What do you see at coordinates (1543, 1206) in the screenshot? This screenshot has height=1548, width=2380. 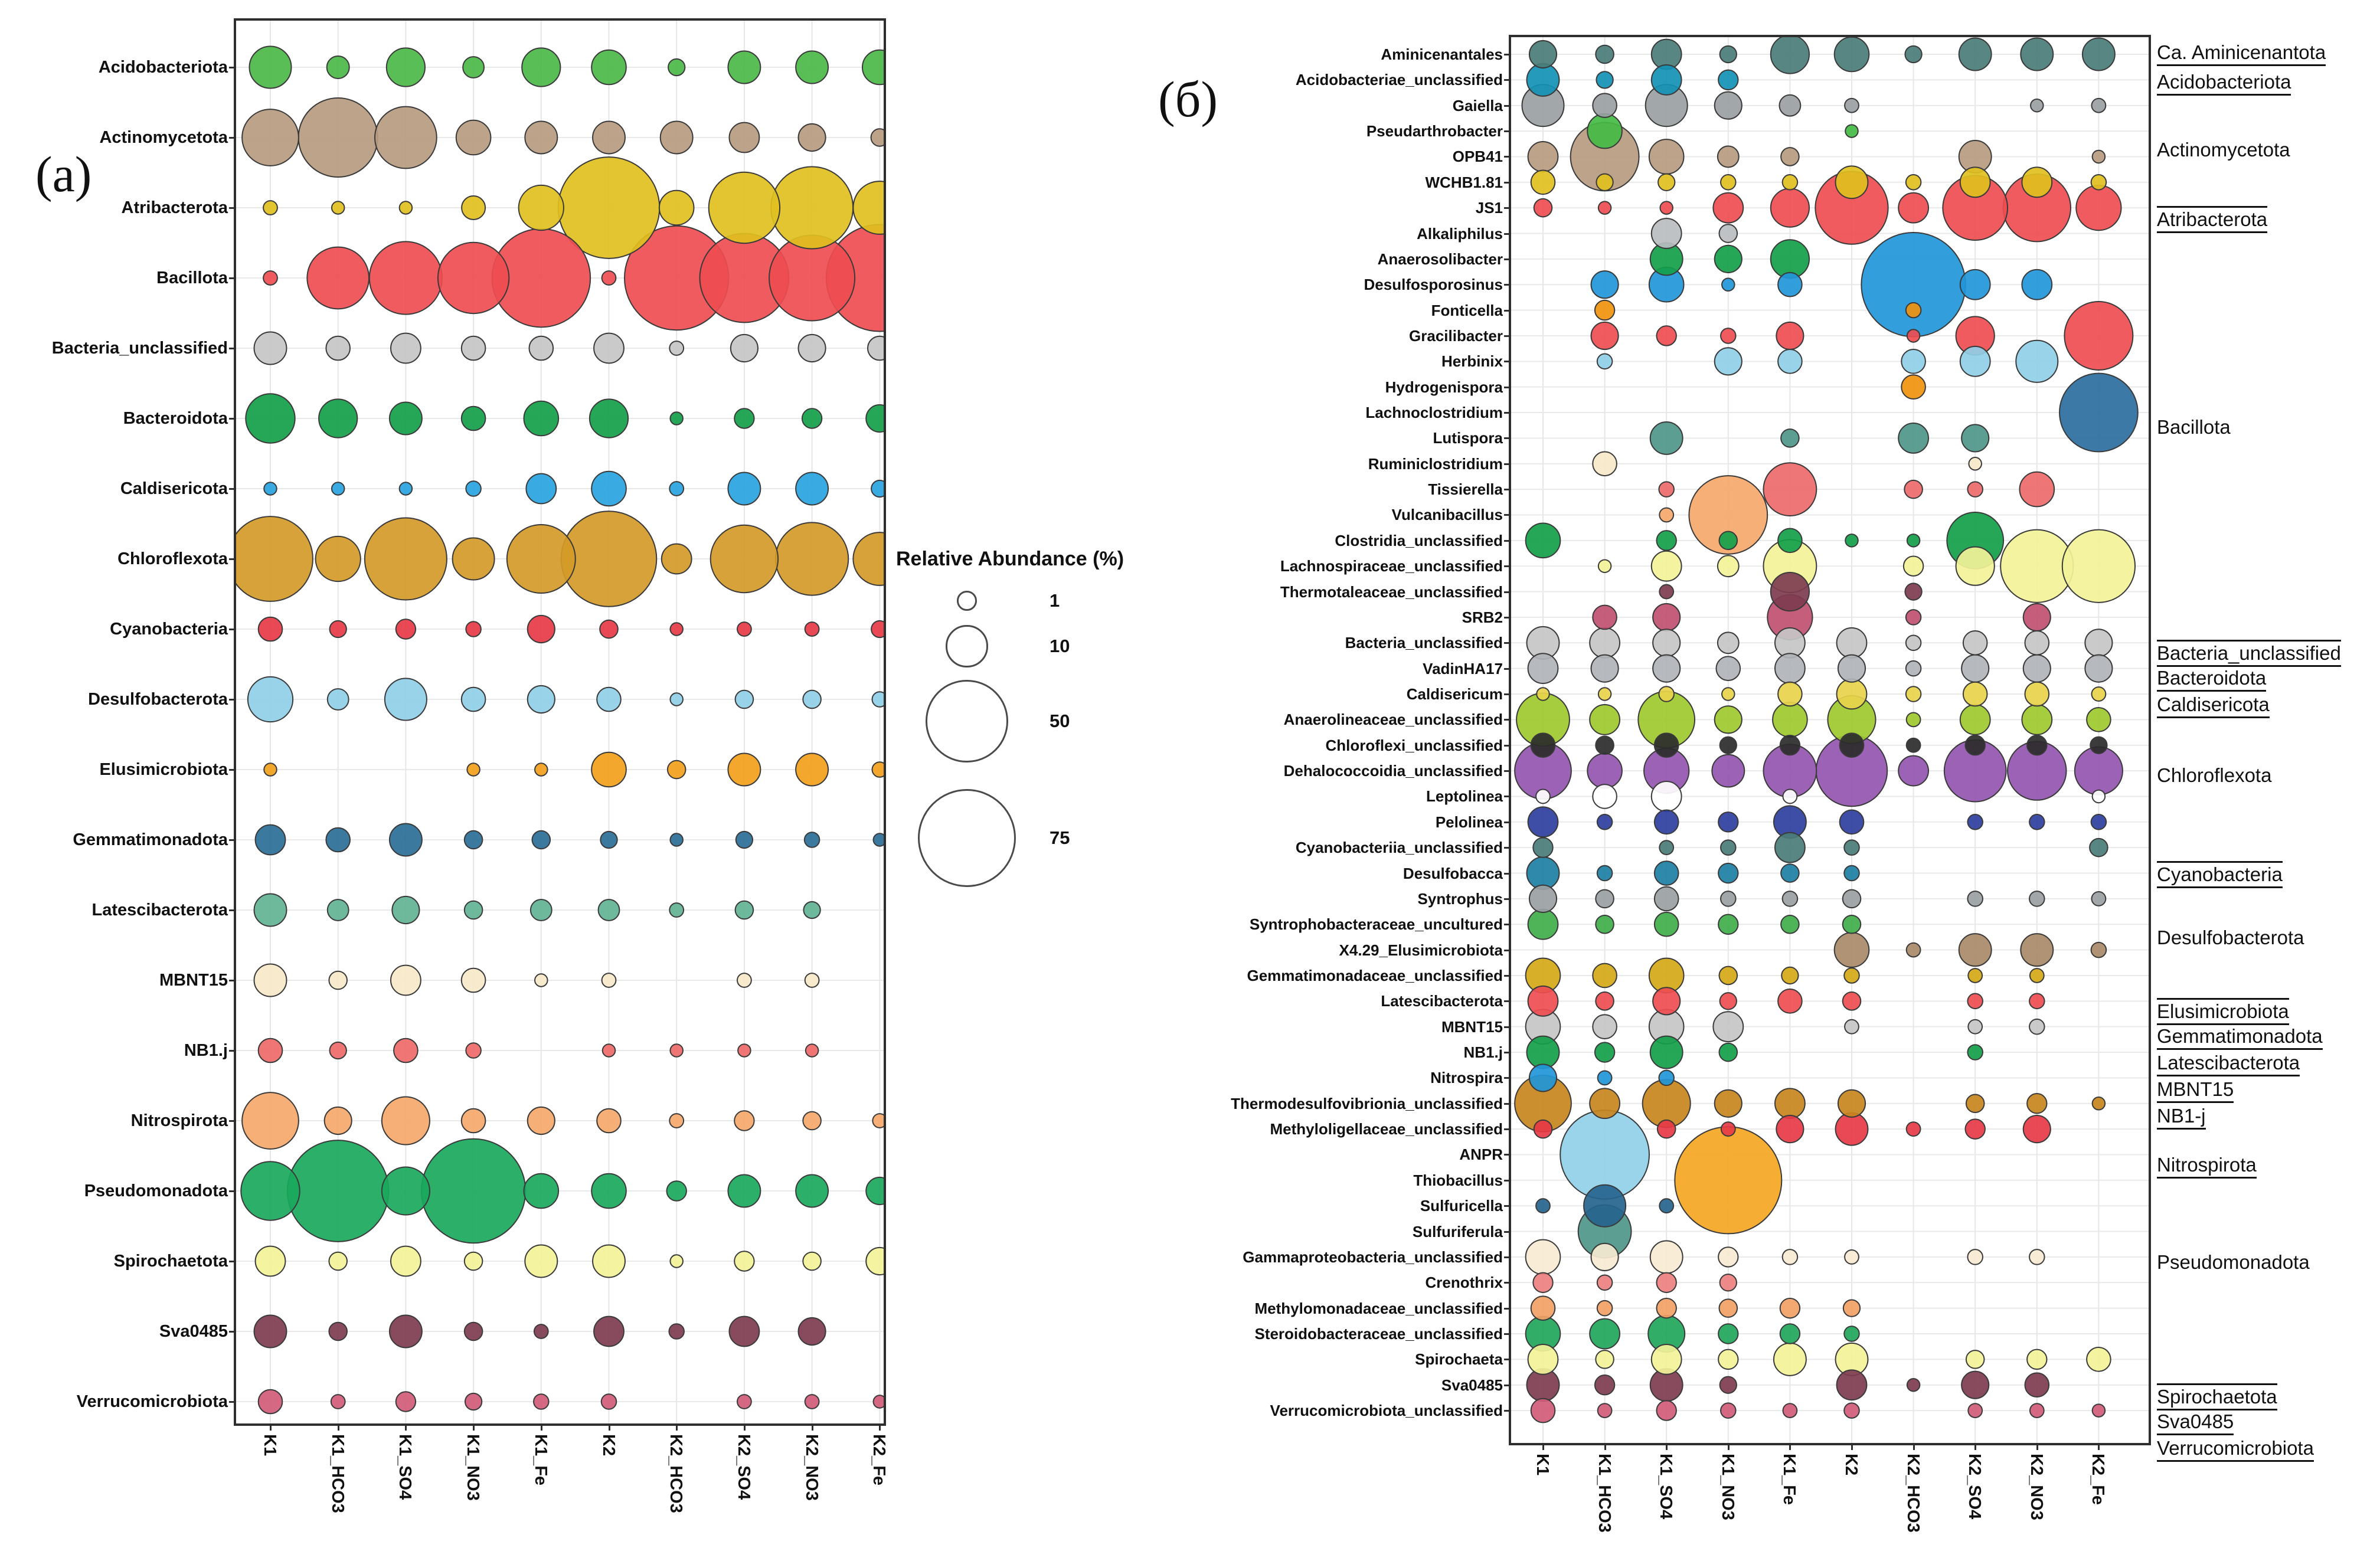 I see `bubble-Sulfuricella-K1` at bounding box center [1543, 1206].